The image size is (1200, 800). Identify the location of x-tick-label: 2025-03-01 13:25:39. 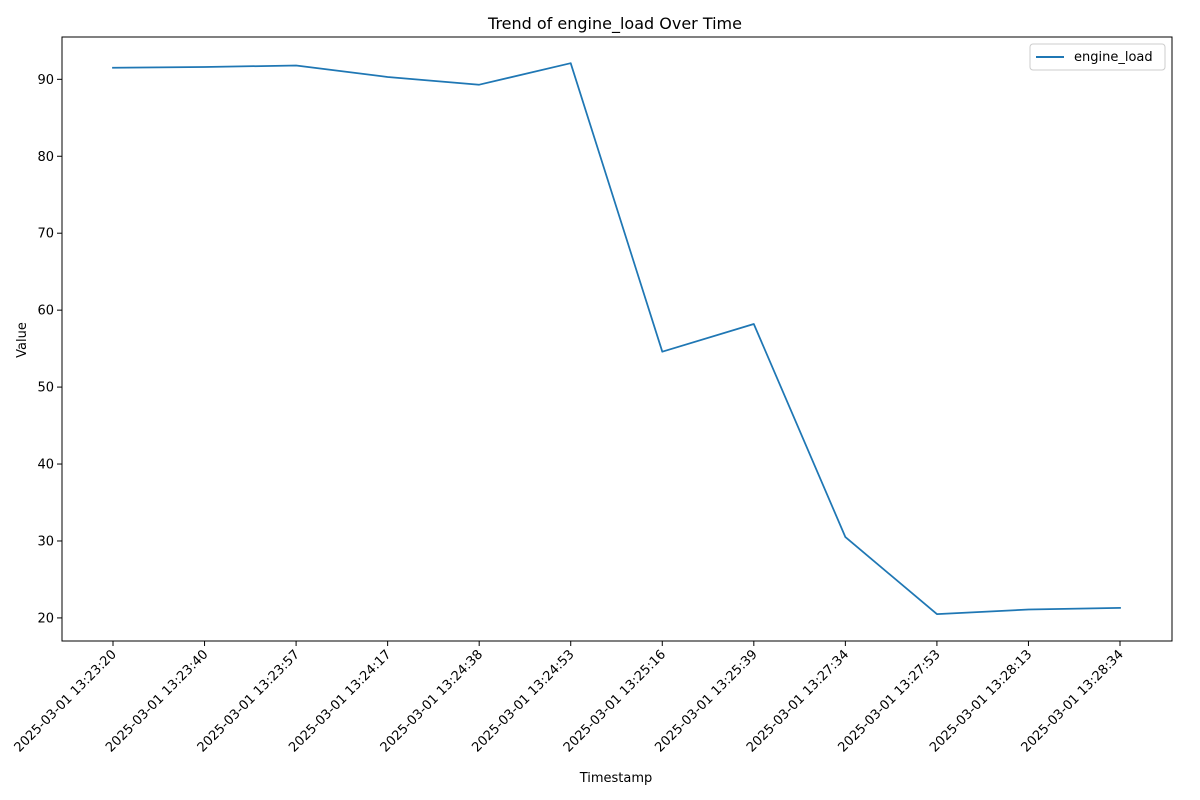
(706, 701).